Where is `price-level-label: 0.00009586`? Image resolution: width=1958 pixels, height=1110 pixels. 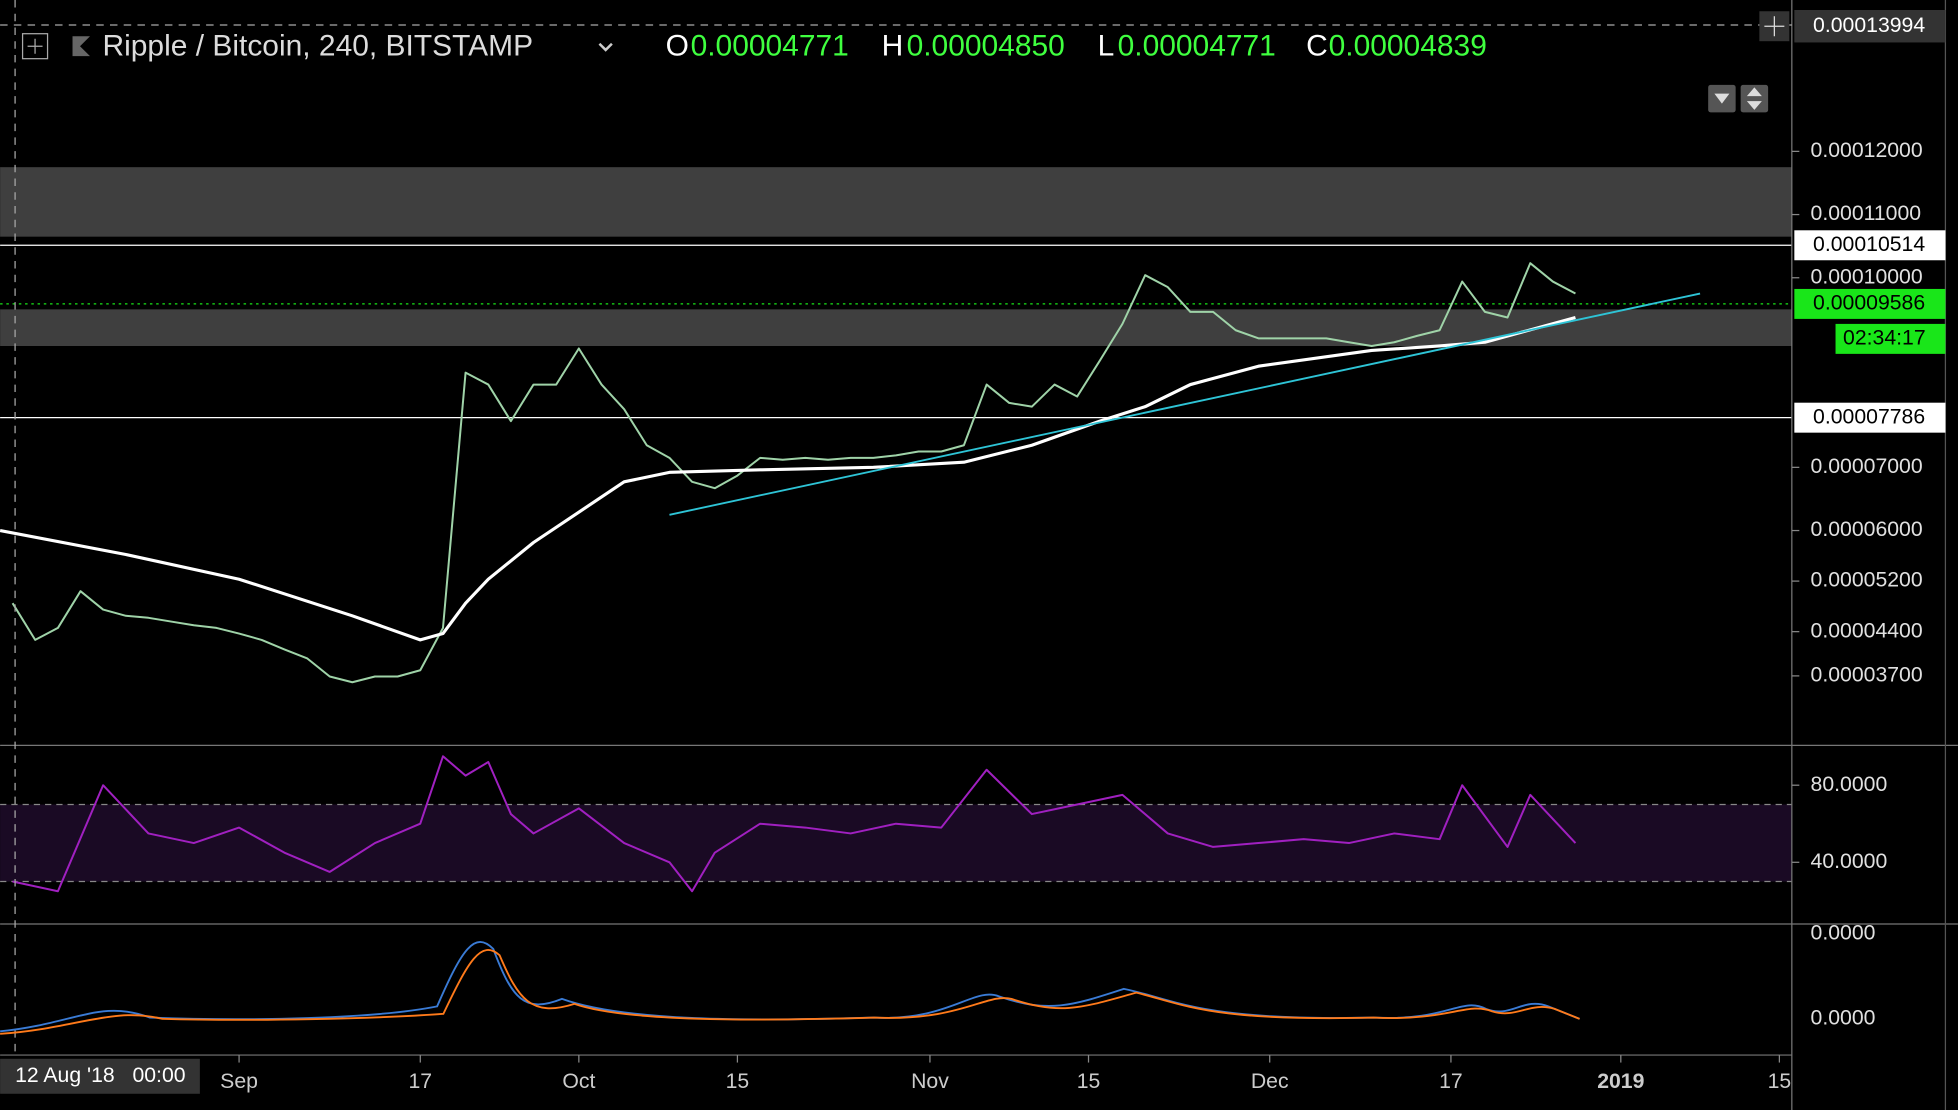
price-level-label: 0.00009586 is located at coordinates (1869, 303).